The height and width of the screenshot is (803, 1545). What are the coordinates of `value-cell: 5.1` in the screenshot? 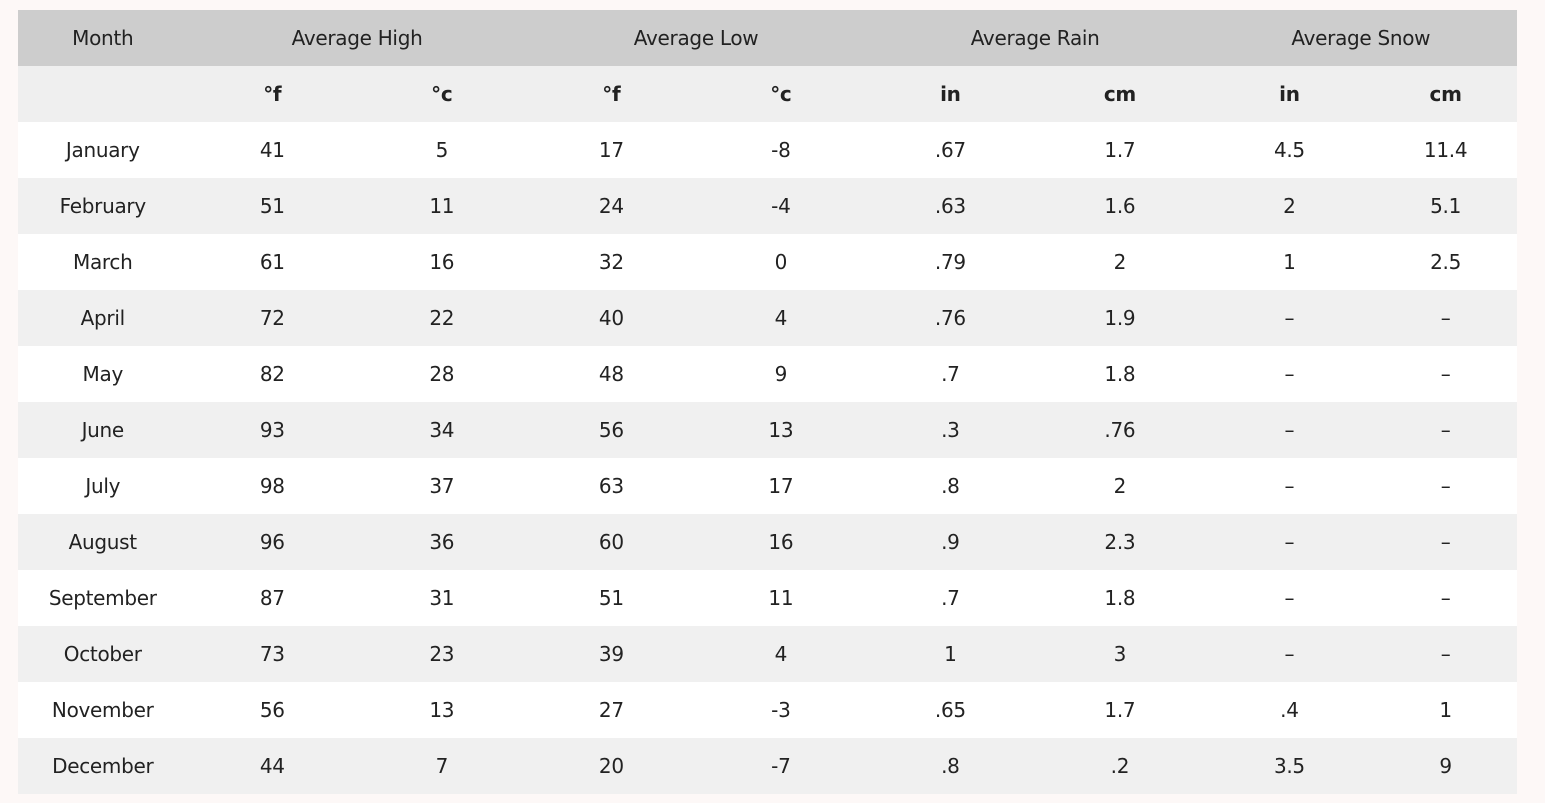 It's located at (1445, 206).